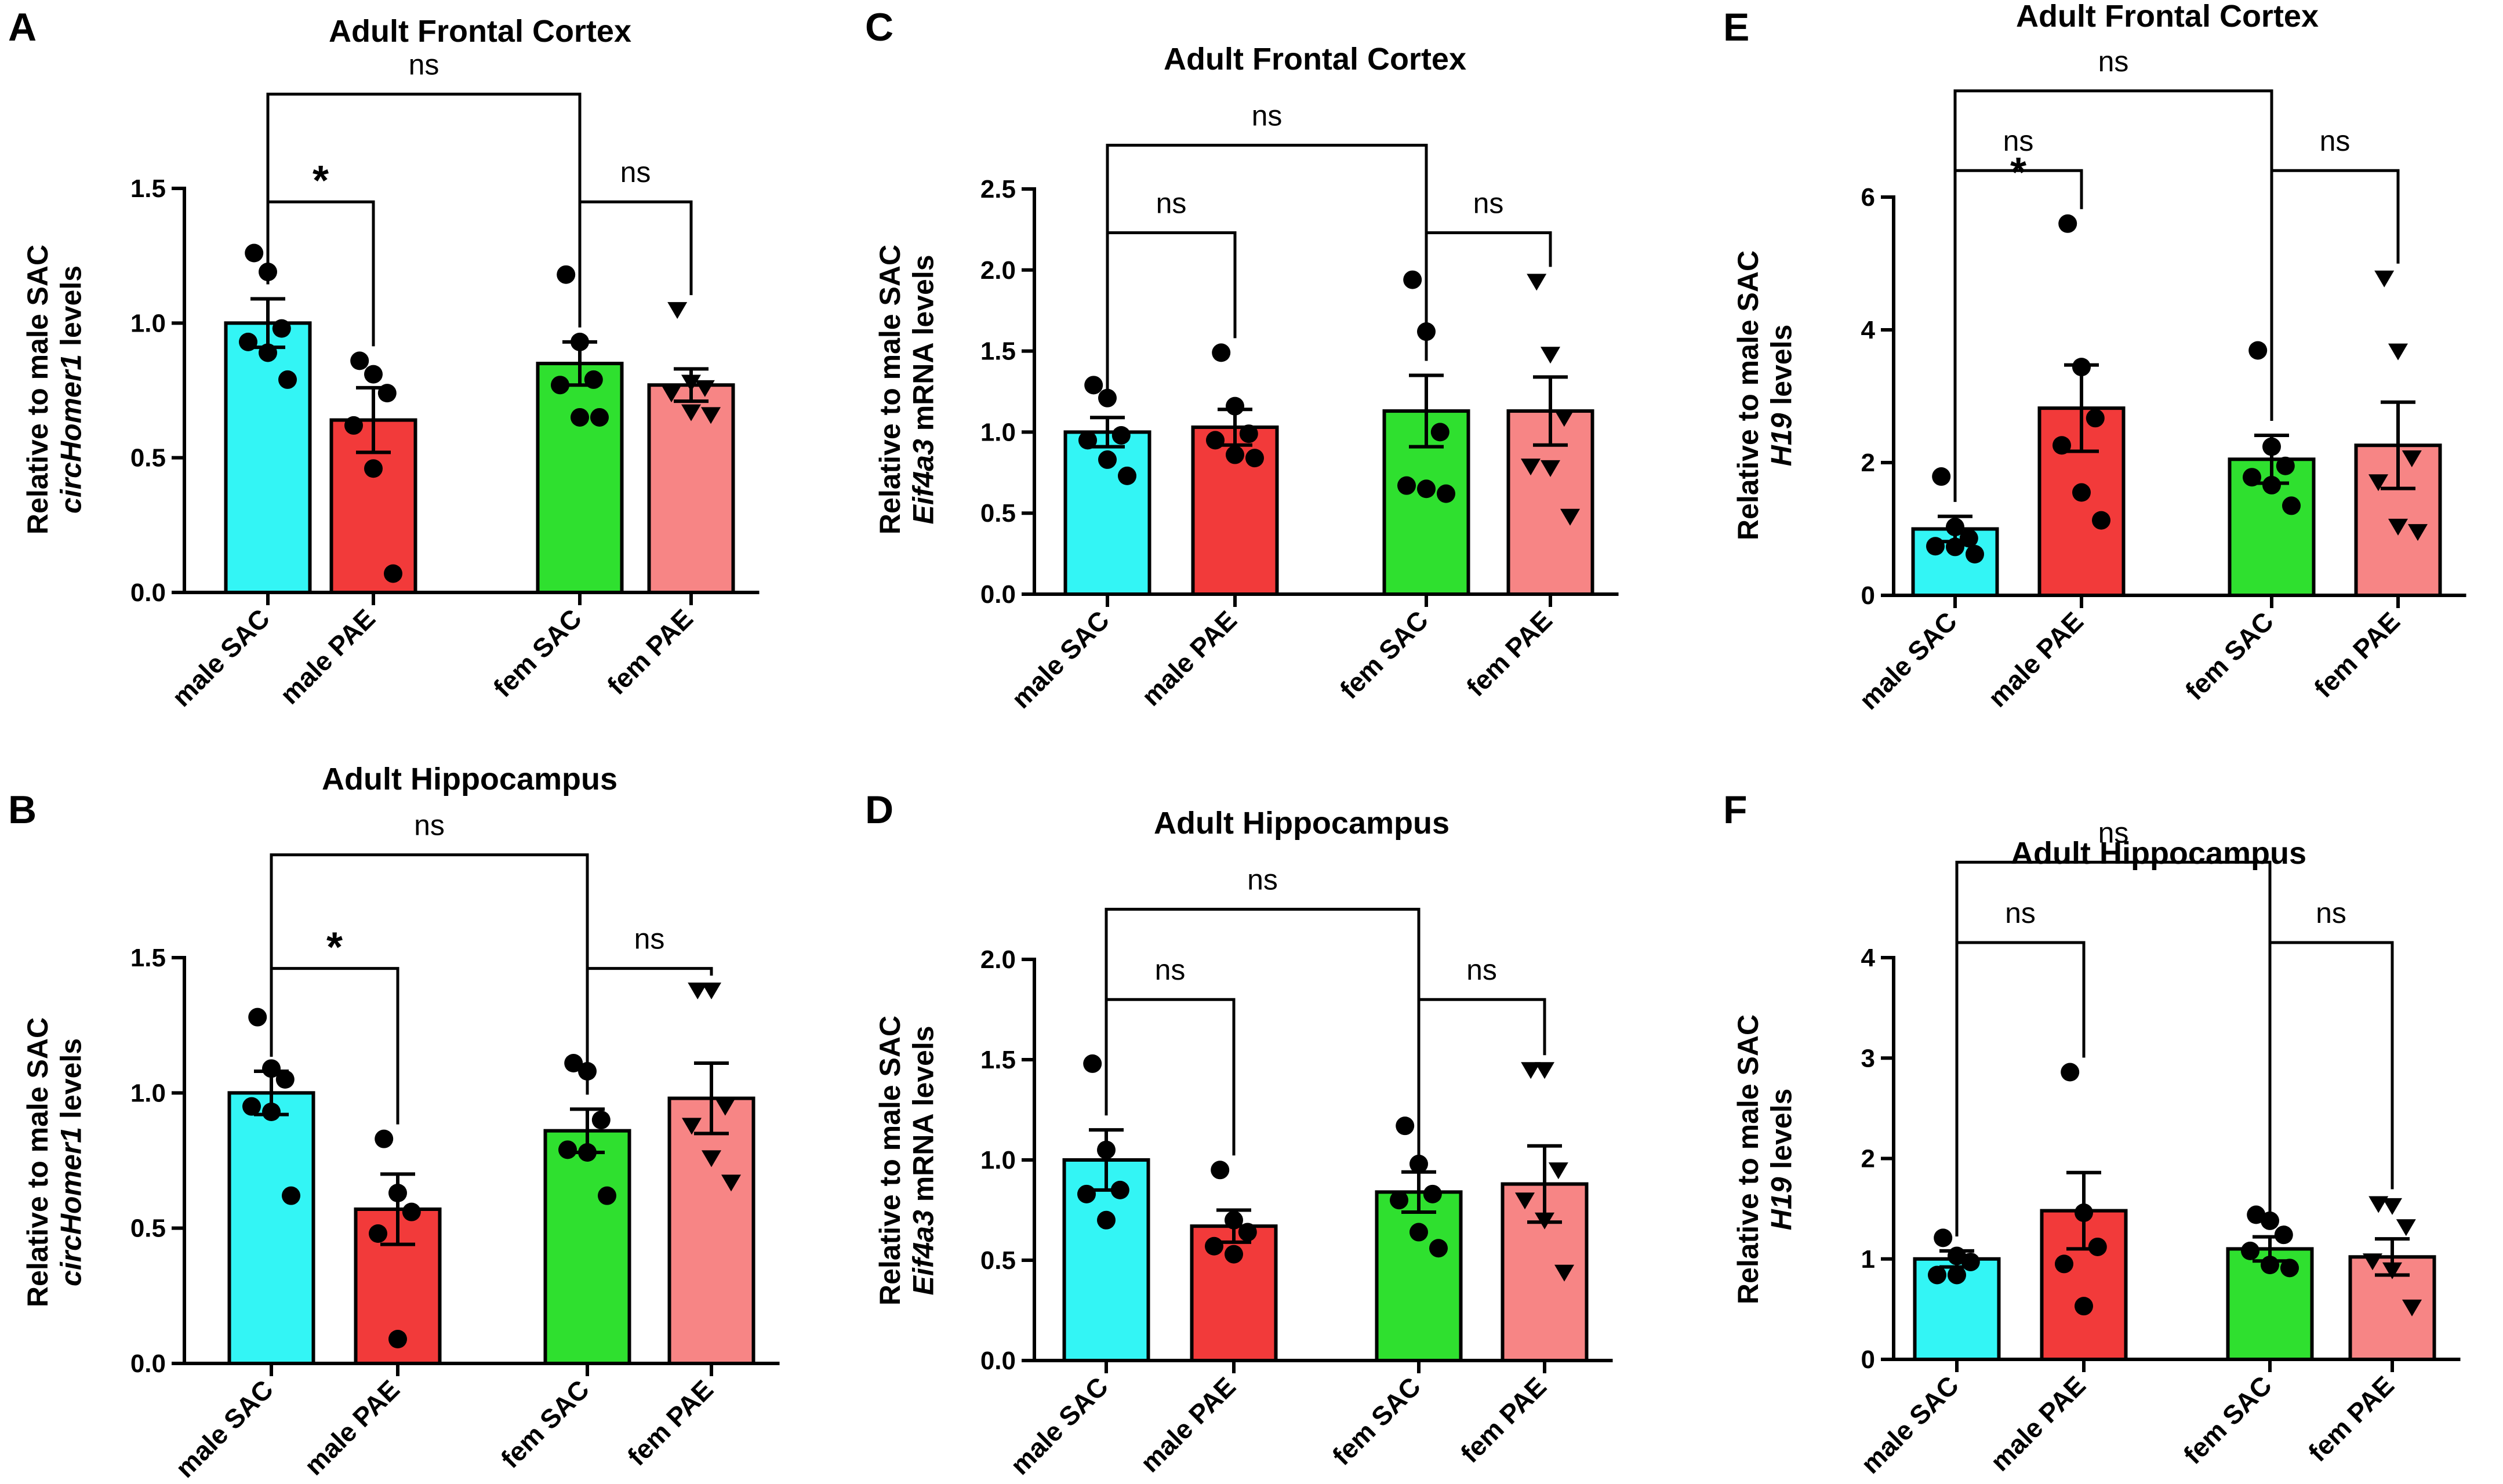  I want to click on y-axis-label: Relative to male SACEif4a3 mRNA levels, so click(907, 390).